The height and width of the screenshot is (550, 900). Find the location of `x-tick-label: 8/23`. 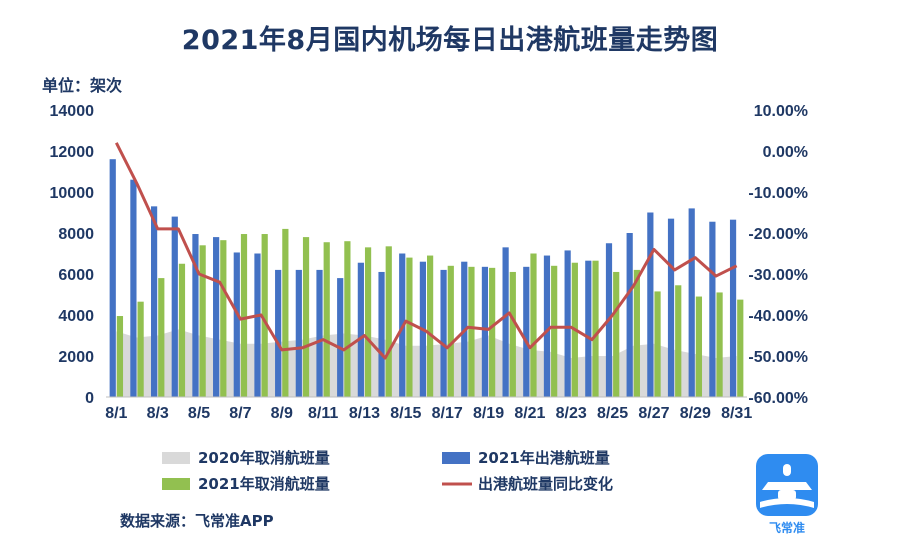

x-tick-label: 8/23 is located at coordinates (571, 413).